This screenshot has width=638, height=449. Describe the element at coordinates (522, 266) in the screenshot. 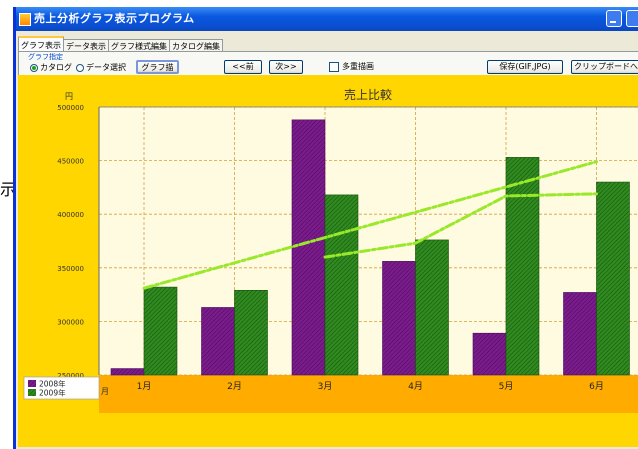

I see `bar-2009年-5月` at that location.